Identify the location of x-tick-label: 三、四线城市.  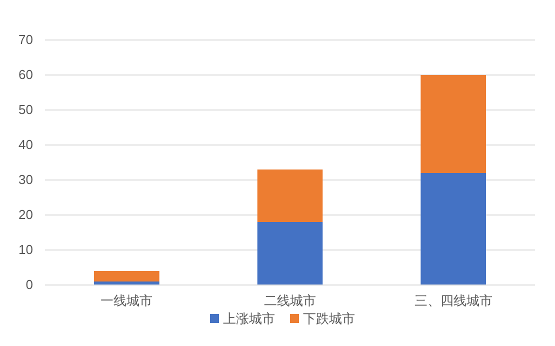
(453, 300).